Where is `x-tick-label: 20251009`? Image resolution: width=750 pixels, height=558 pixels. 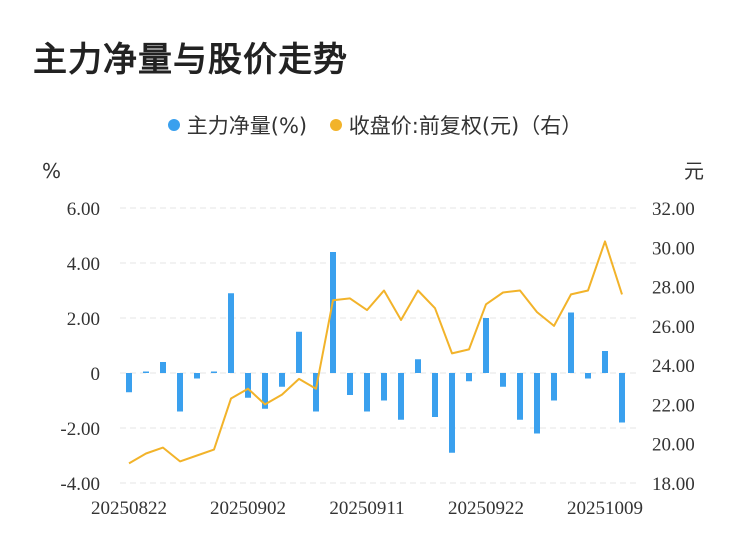 x-tick-label: 20251009 is located at coordinates (605, 508).